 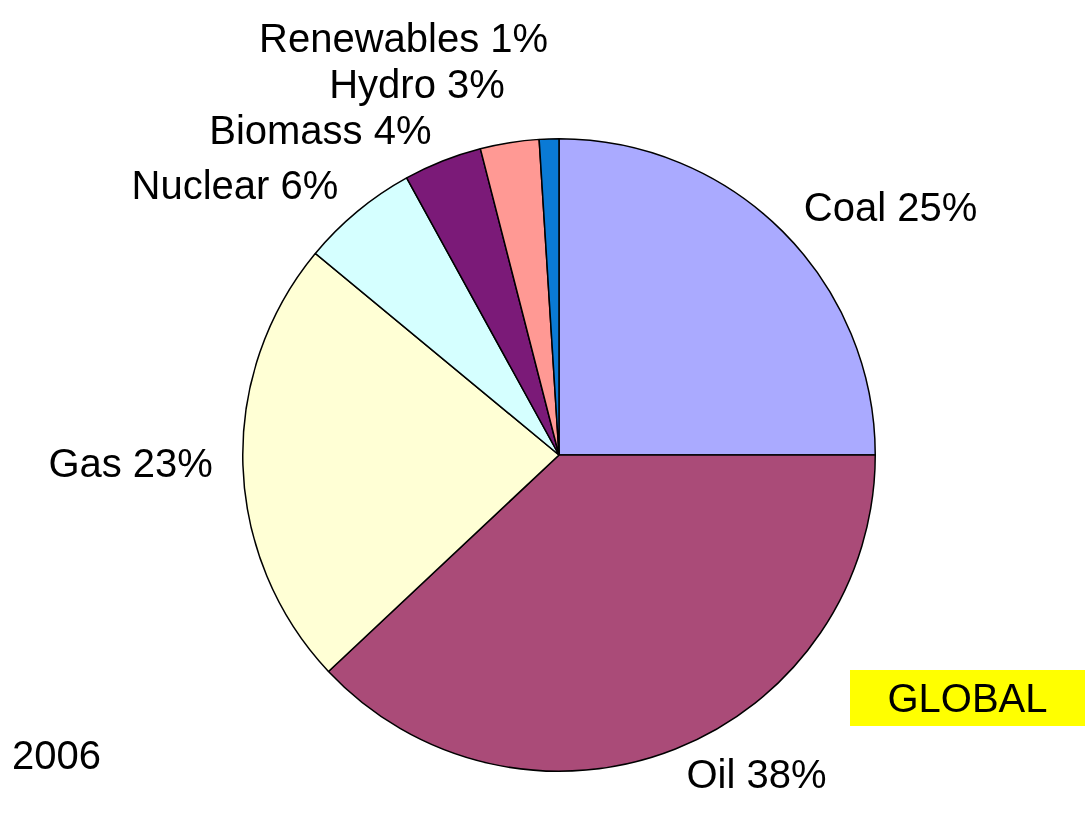 I want to click on slice-label: Biomass 4%, so click(x=320, y=130).